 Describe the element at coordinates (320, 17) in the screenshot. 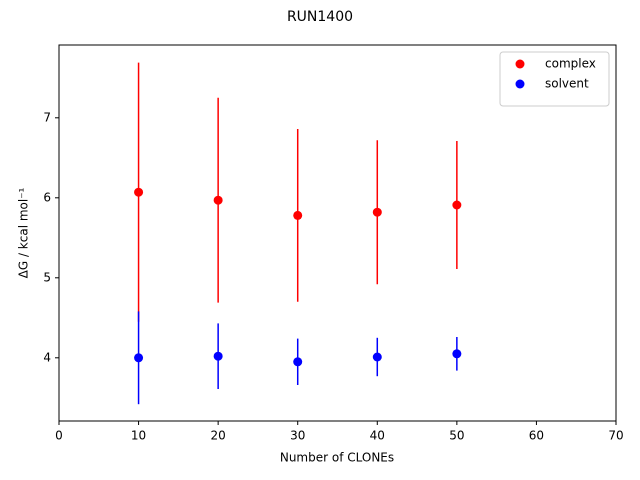

I see `chart-title: RUN1400` at that location.